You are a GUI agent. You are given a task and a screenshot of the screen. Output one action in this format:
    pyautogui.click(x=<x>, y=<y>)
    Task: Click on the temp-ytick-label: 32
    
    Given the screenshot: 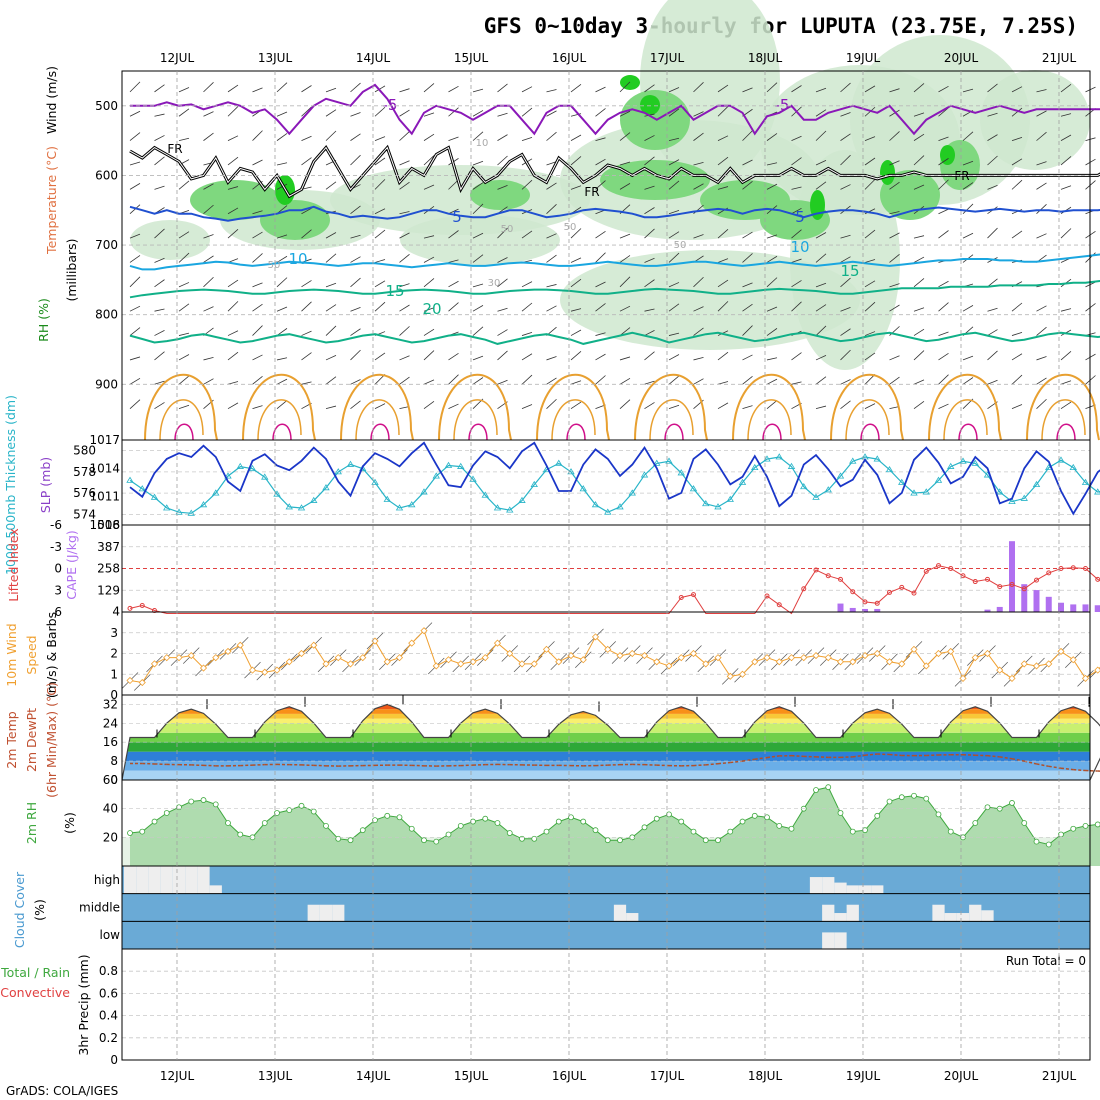 What is the action you would take?
    pyautogui.click(x=110, y=704)
    